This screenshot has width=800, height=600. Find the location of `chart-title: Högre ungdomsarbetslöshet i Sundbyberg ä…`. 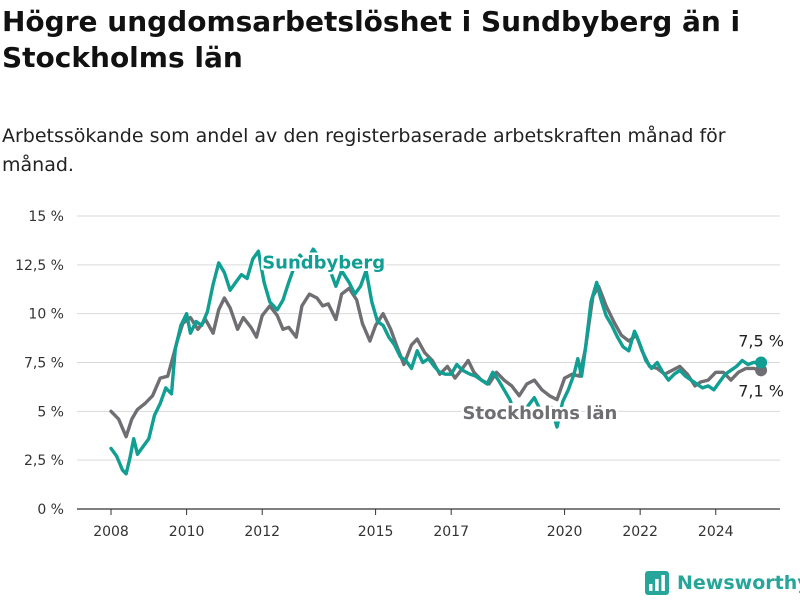

chart-title: Högre ungdomsarbetslöshet i Sundbyberg ä… is located at coordinates (371, 39).